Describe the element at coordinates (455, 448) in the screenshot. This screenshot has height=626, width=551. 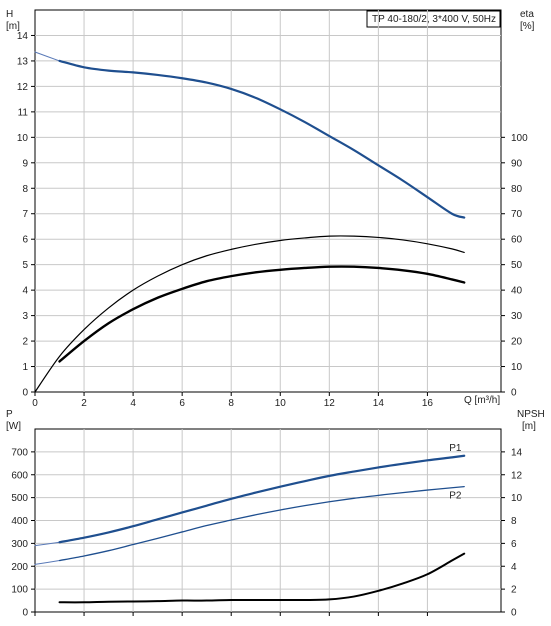
I see `bottom-series-label-p1: P1` at that location.